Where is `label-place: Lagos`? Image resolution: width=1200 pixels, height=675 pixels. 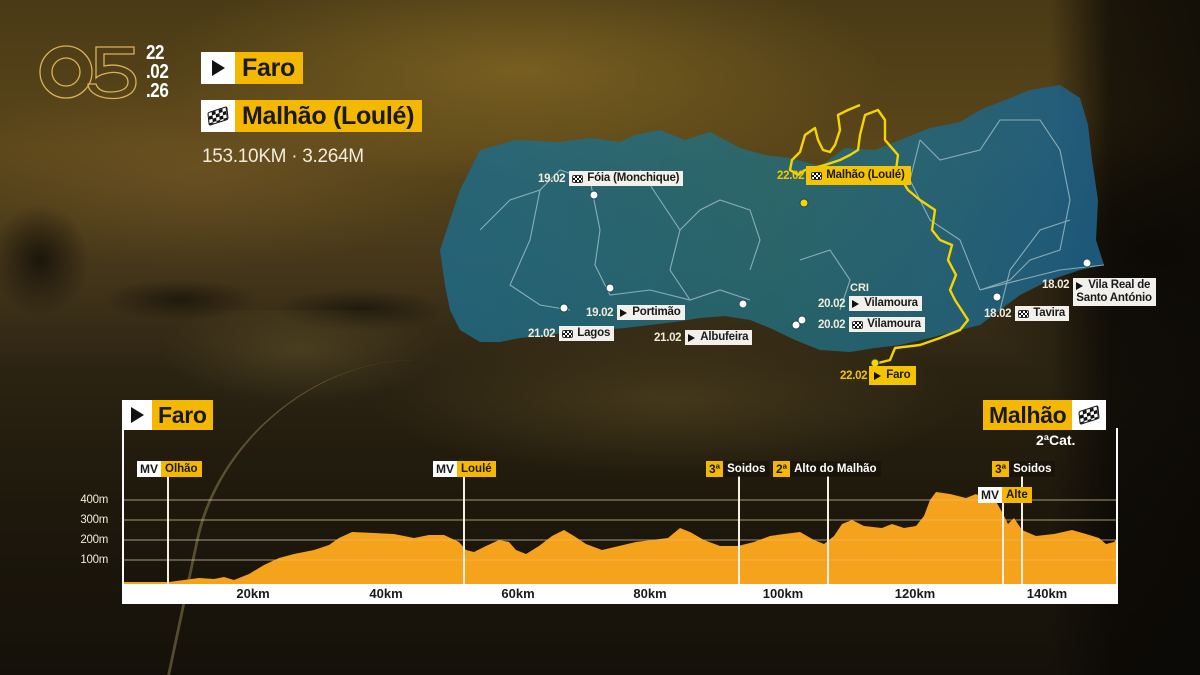 label-place: Lagos is located at coordinates (594, 333).